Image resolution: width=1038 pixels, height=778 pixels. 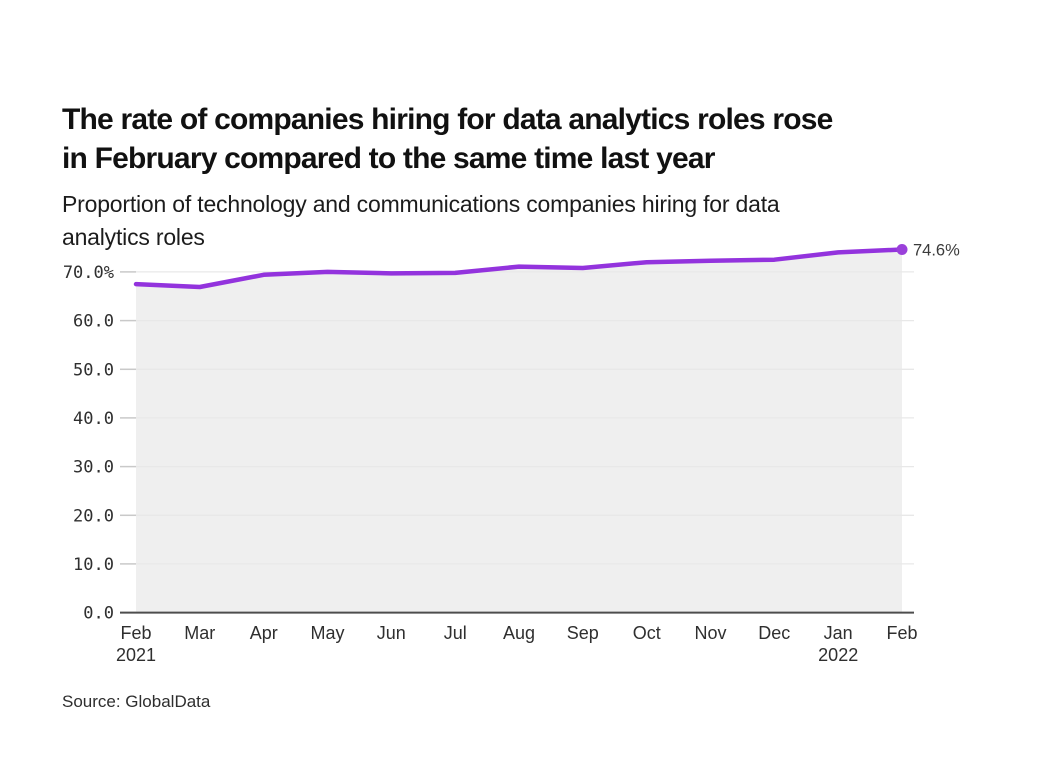 I want to click on y-axis-label: 40.0, so click(x=93, y=419).